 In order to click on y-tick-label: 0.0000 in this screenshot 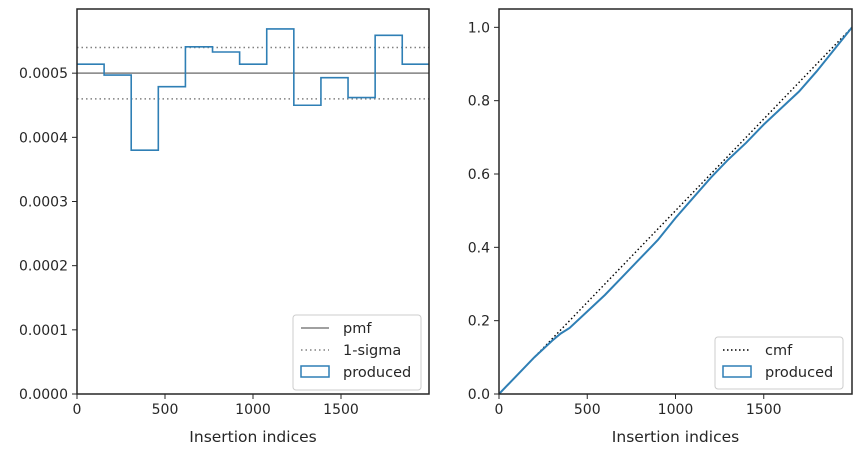, I will do `click(43, 395)`.